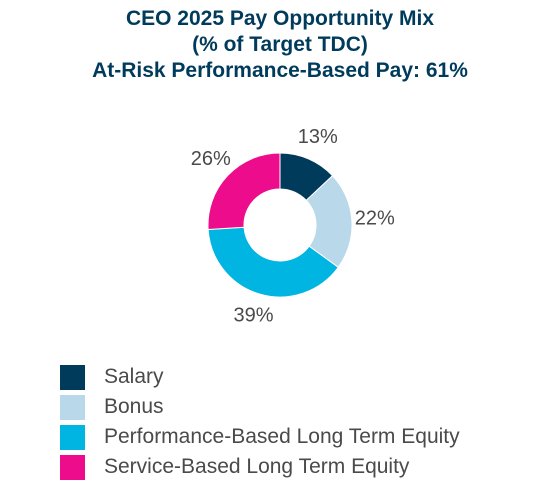 This screenshot has height=500, width=560. Describe the element at coordinates (134, 406) in the screenshot. I see `legend-label-bonus: Bonus` at that location.